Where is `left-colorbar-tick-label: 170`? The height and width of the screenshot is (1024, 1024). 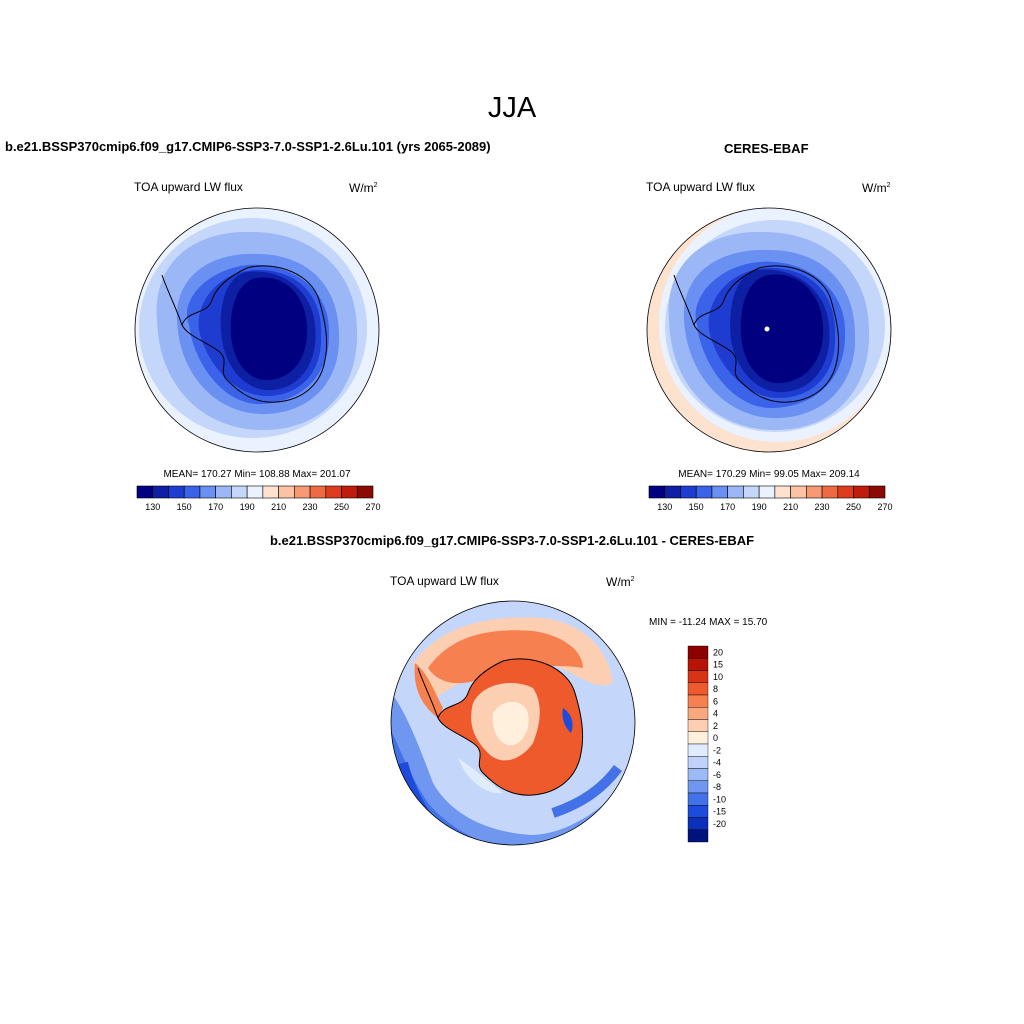
left-colorbar-tick-label: 170 is located at coordinates (215, 507).